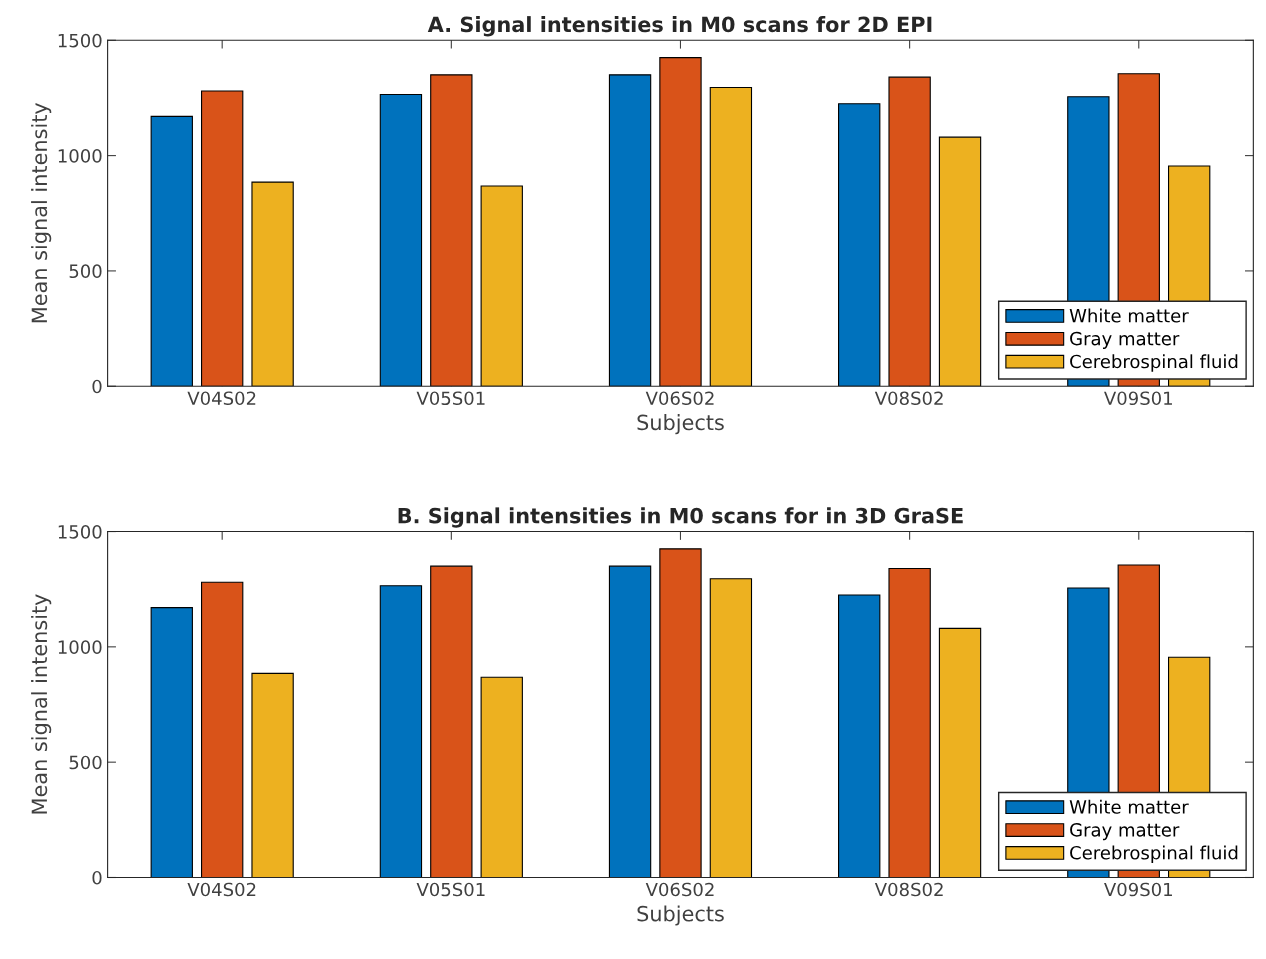  What do you see at coordinates (679, 26) in the screenshot?
I see `chart-title: A. Signal intensities in M0 scans for 2D EPI` at bounding box center [679, 26].